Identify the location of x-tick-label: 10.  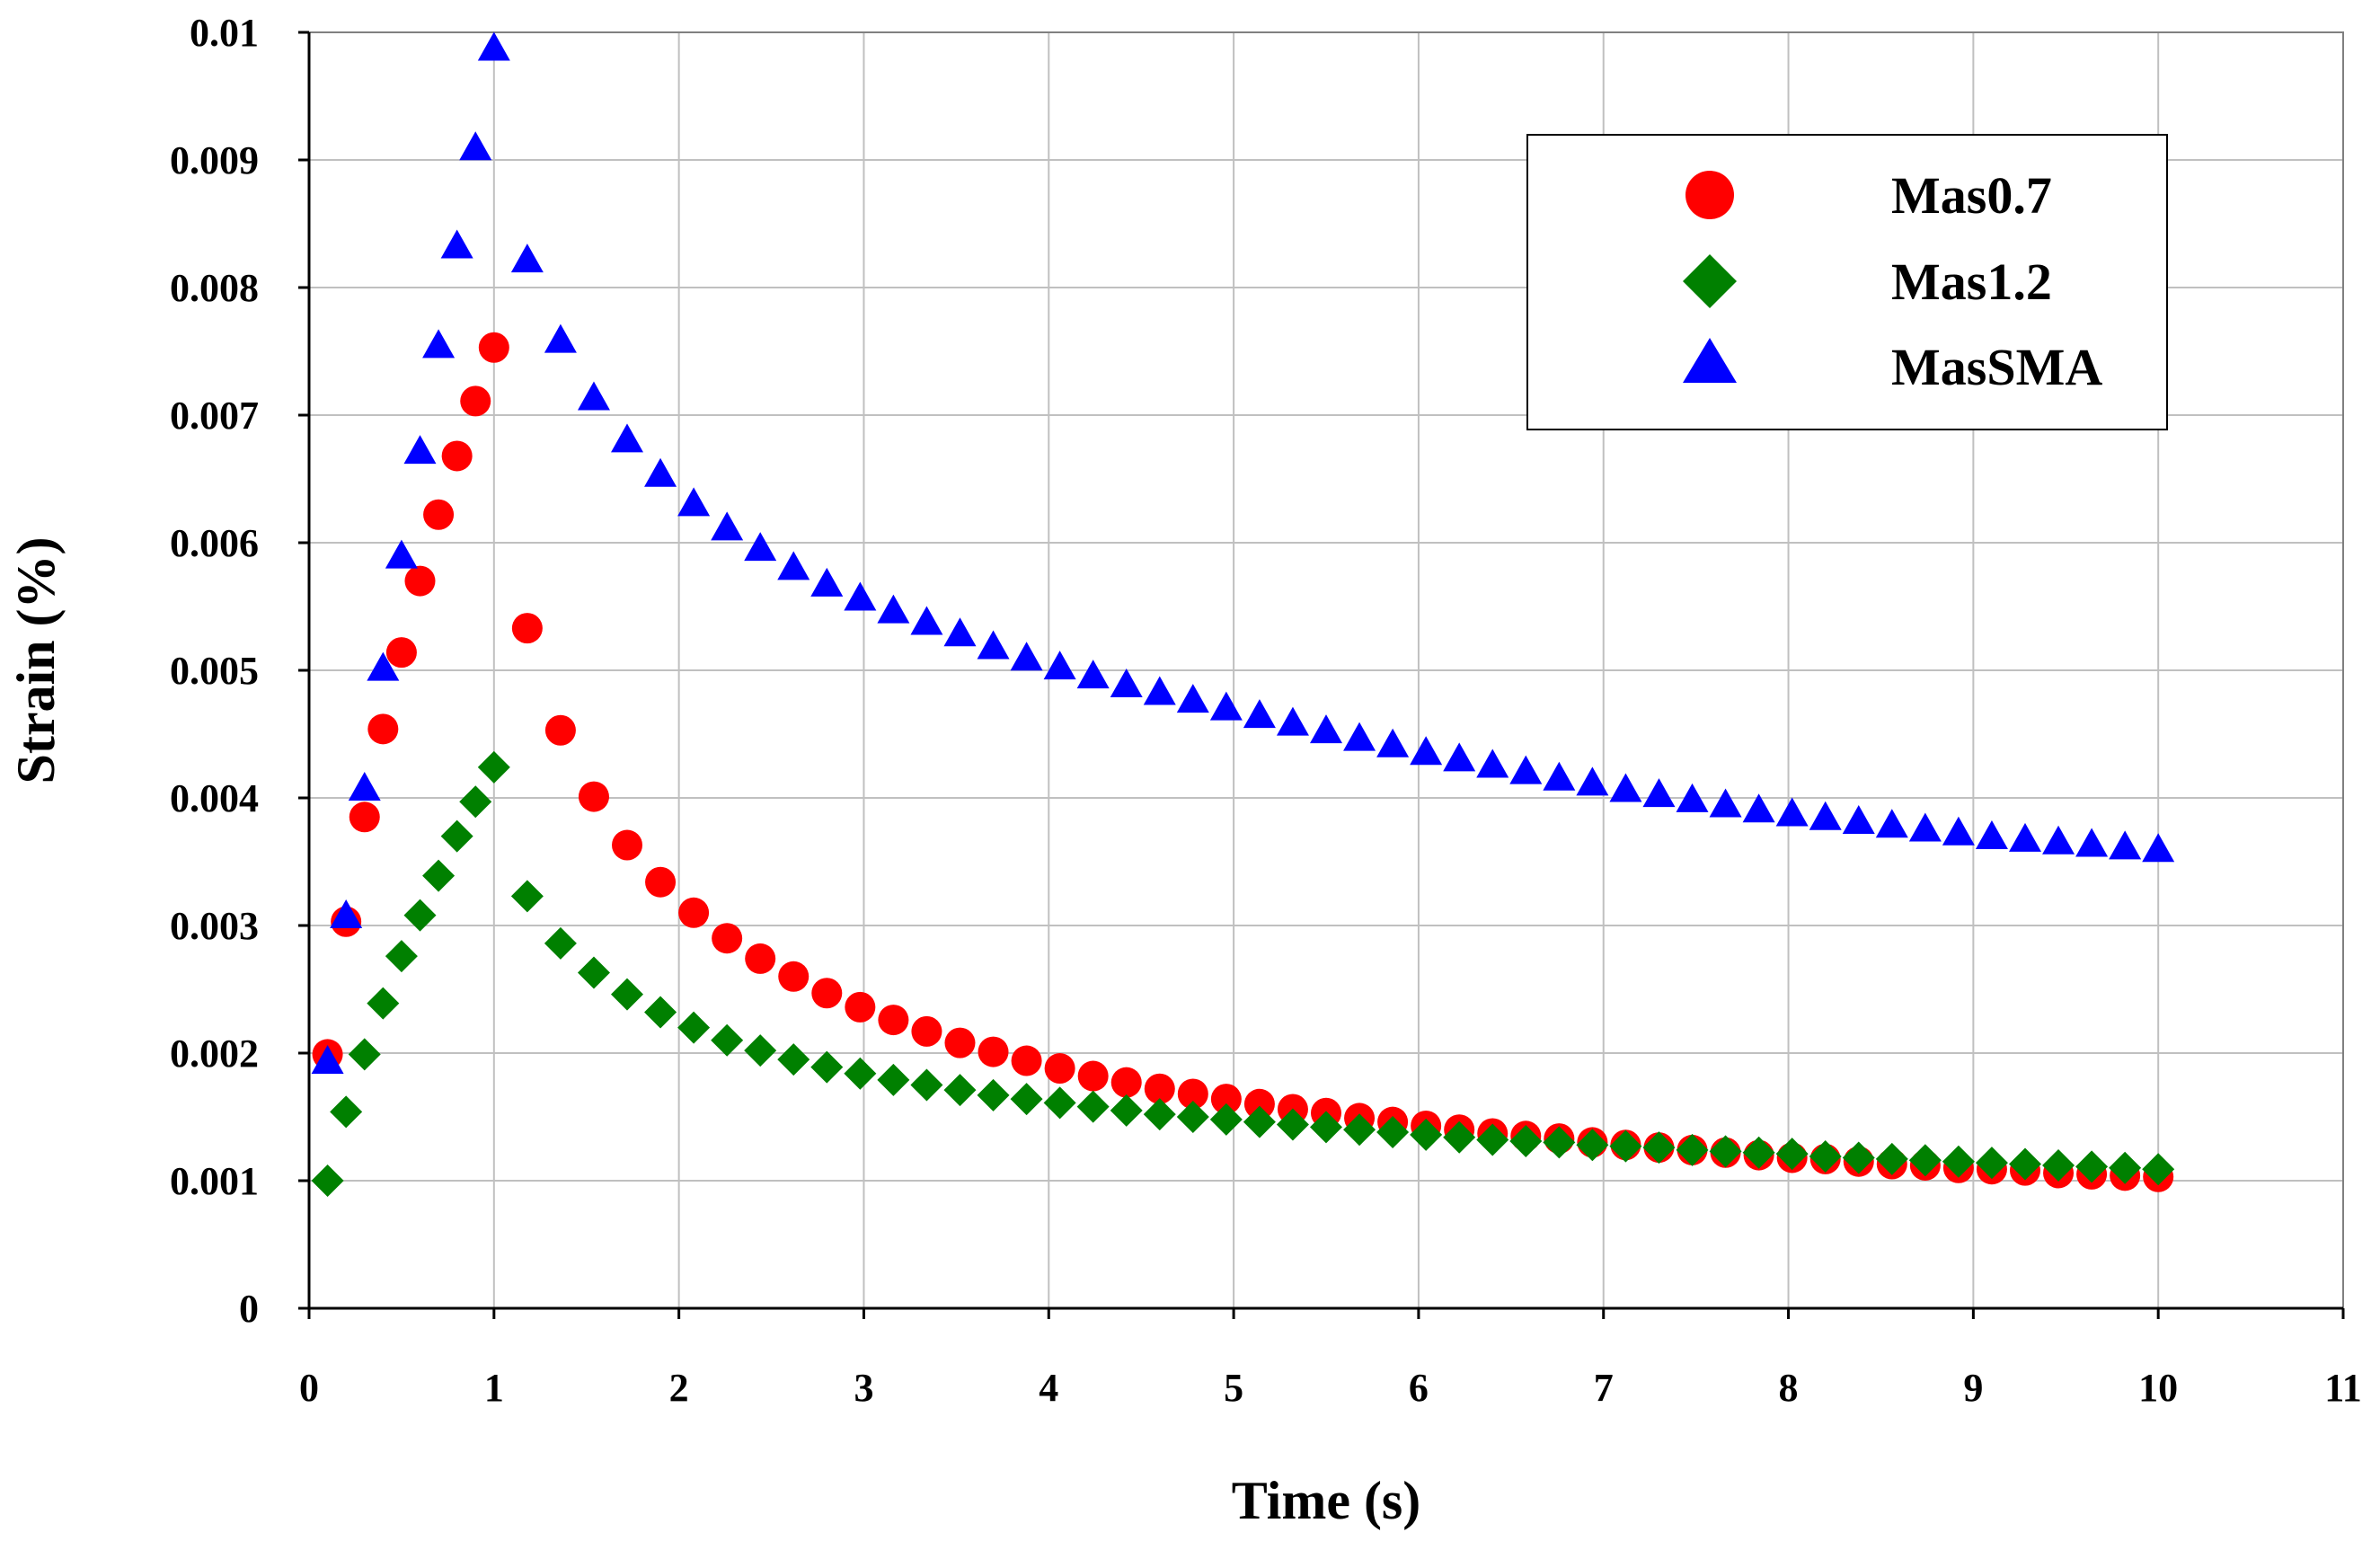
(2158, 1388).